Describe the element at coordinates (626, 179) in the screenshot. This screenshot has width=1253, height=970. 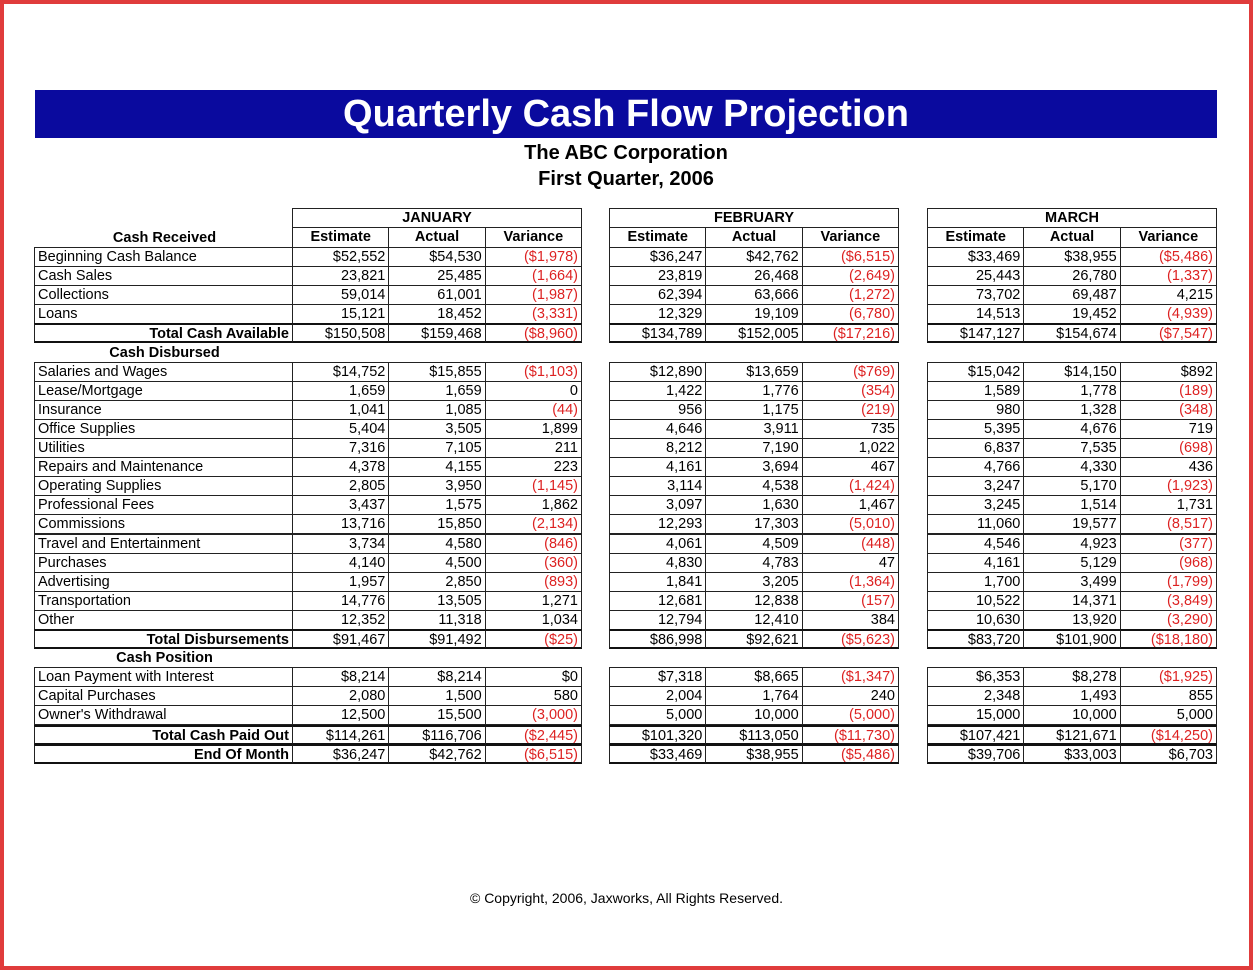
I see `period: First Quarter, 2006` at that location.